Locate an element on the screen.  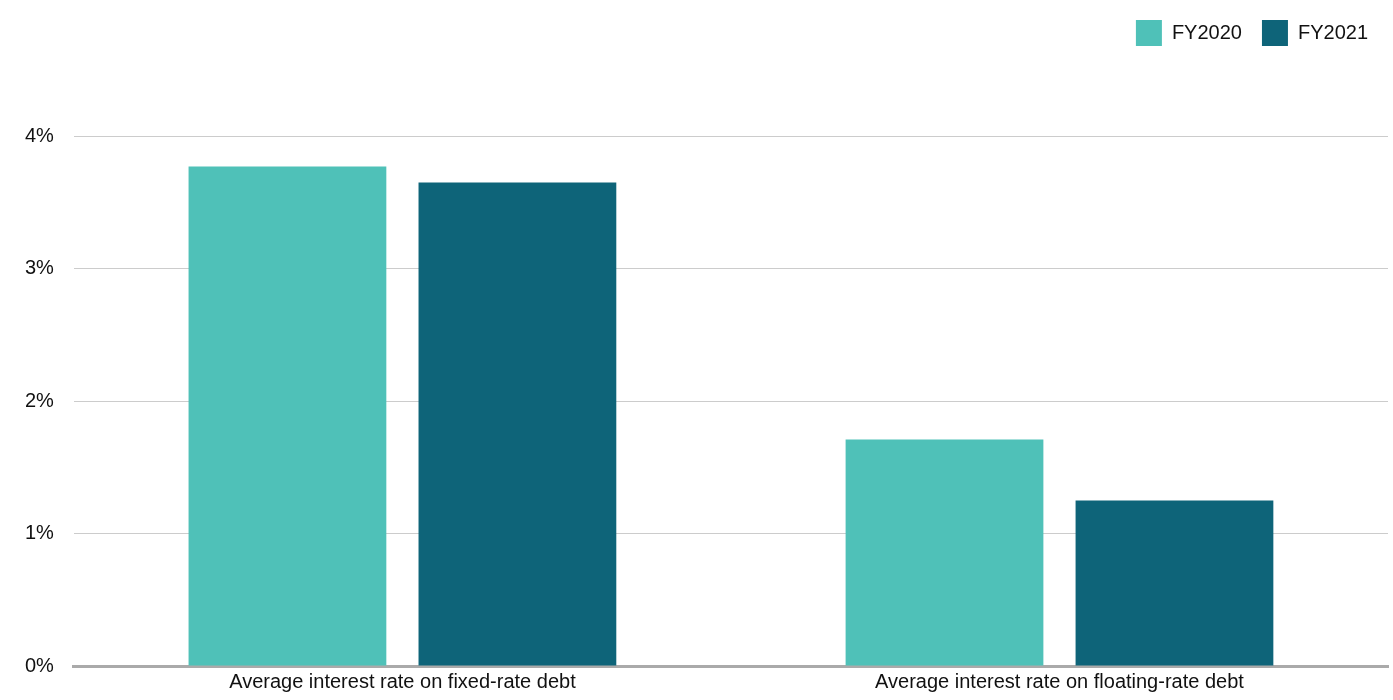
y-tick-label: 4% is located at coordinates (40, 134).